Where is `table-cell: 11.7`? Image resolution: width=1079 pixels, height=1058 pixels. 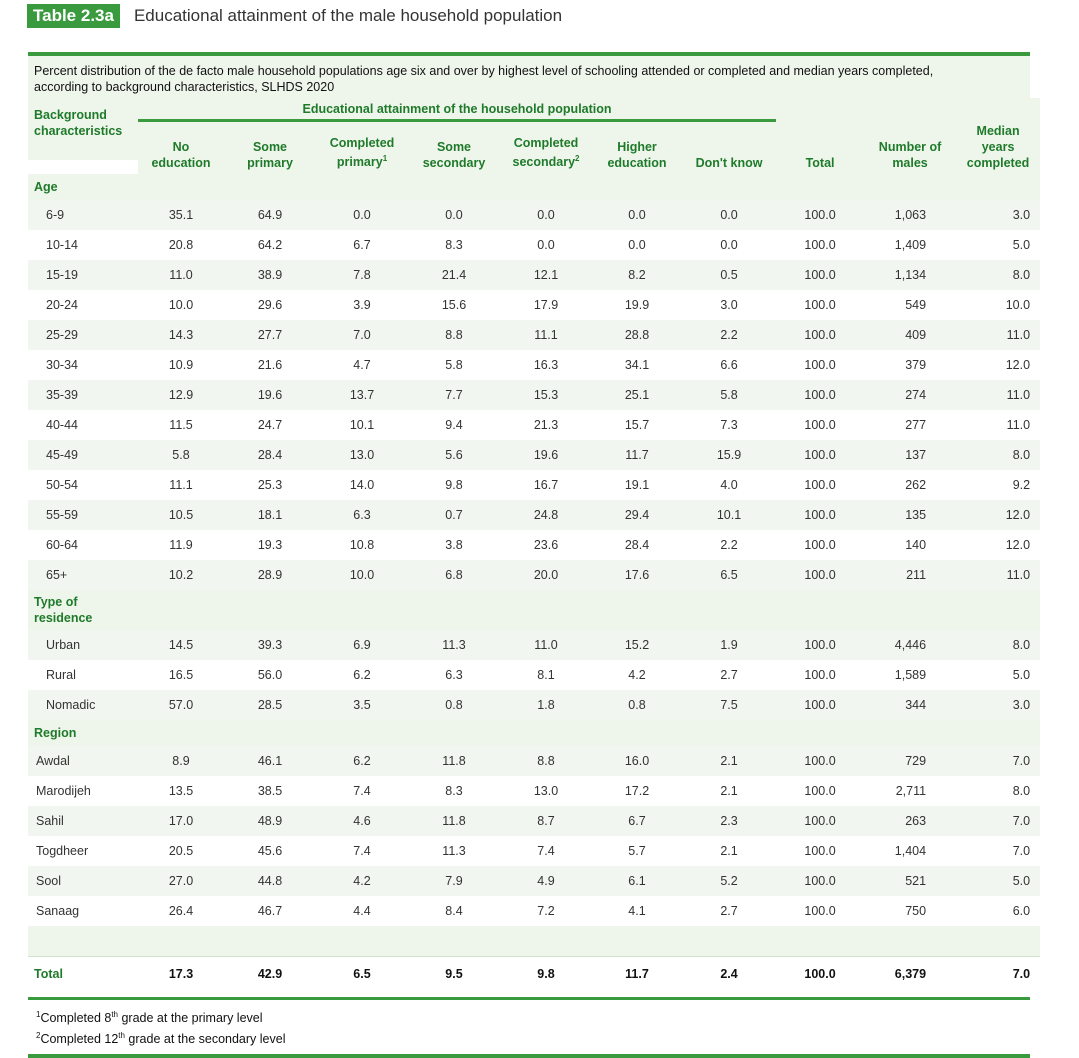 table-cell: 11.7 is located at coordinates (637, 454).